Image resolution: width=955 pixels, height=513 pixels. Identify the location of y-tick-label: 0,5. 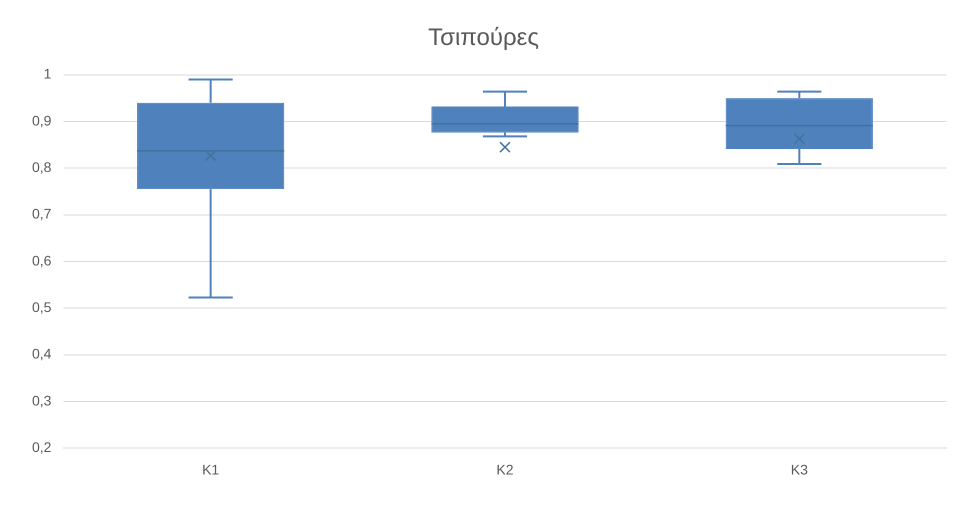
(42, 307).